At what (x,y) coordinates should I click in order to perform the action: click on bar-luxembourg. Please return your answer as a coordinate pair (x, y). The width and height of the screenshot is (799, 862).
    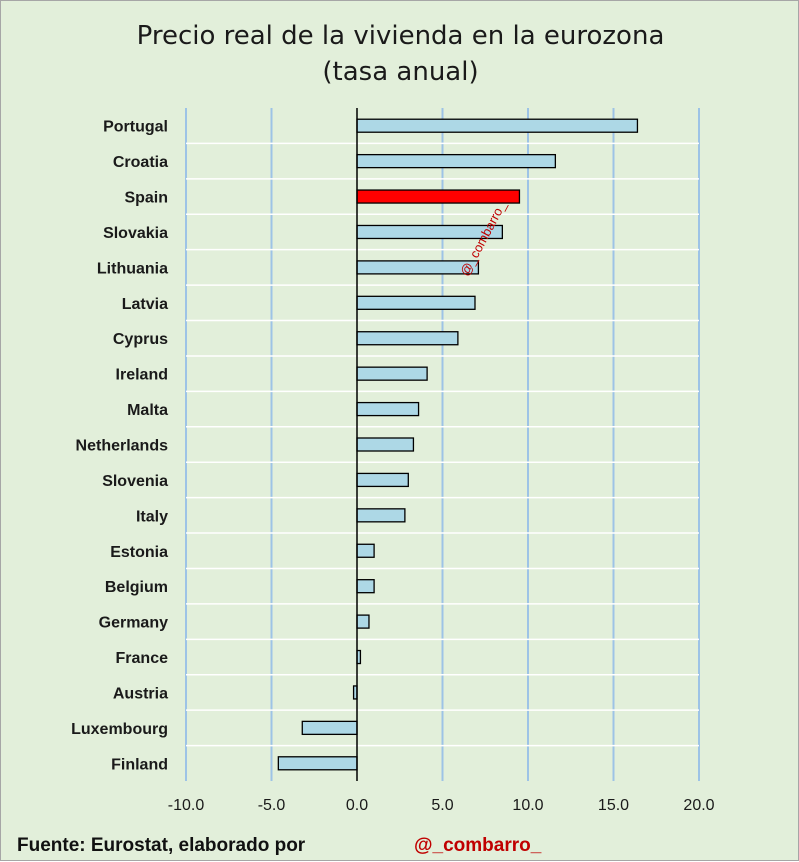
    Looking at the image, I should click on (329, 728).